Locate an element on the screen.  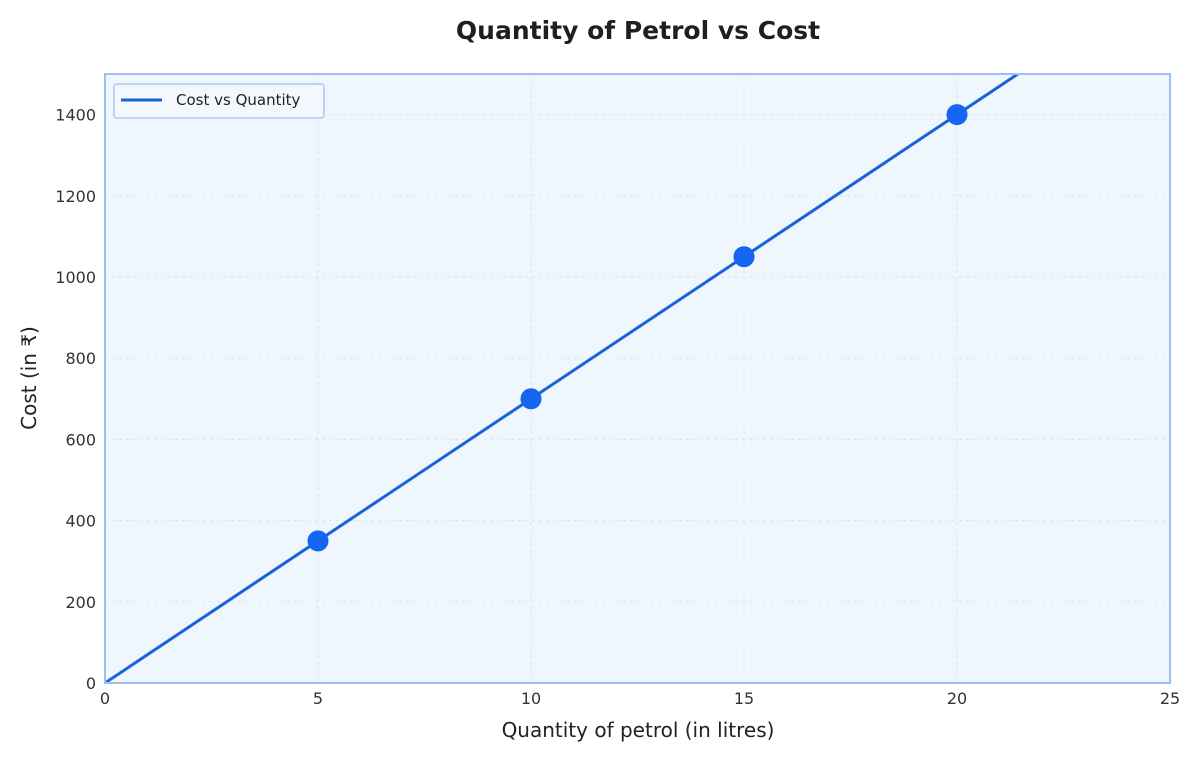
x-tick-label: 25 is located at coordinates (1170, 698).